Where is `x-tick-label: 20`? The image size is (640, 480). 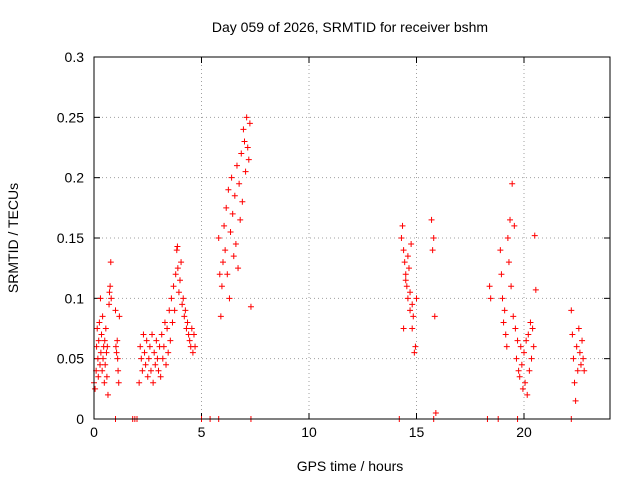 x-tick-label: 20 is located at coordinates (524, 432).